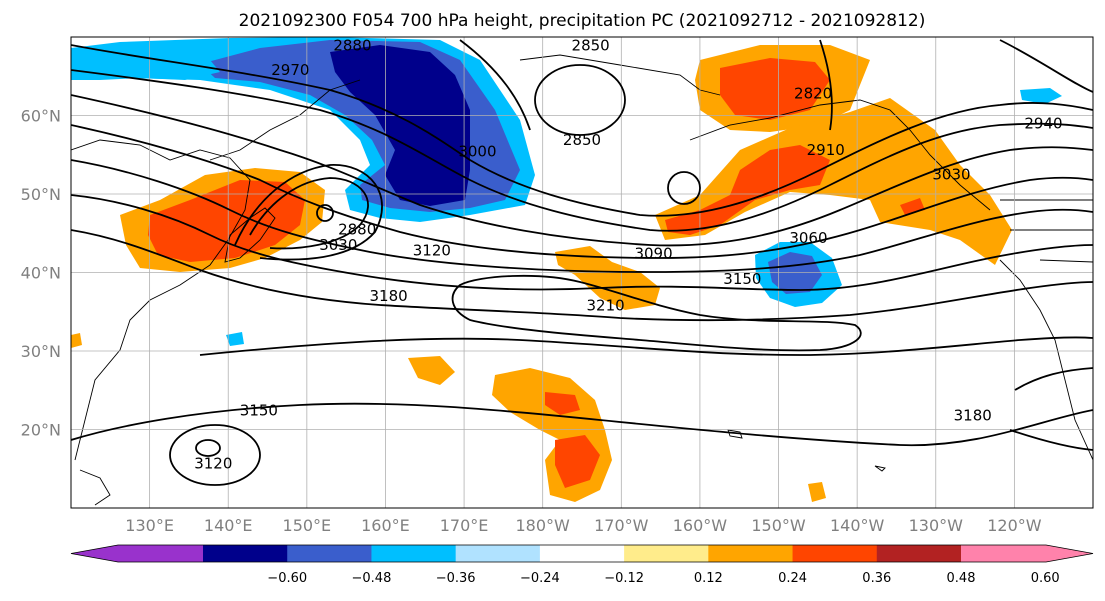 Image resolution: width=1105 pixels, height=601 pixels. What do you see at coordinates (582, 140) in the screenshot?
I see `contour-label-4: 2850` at bounding box center [582, 140].